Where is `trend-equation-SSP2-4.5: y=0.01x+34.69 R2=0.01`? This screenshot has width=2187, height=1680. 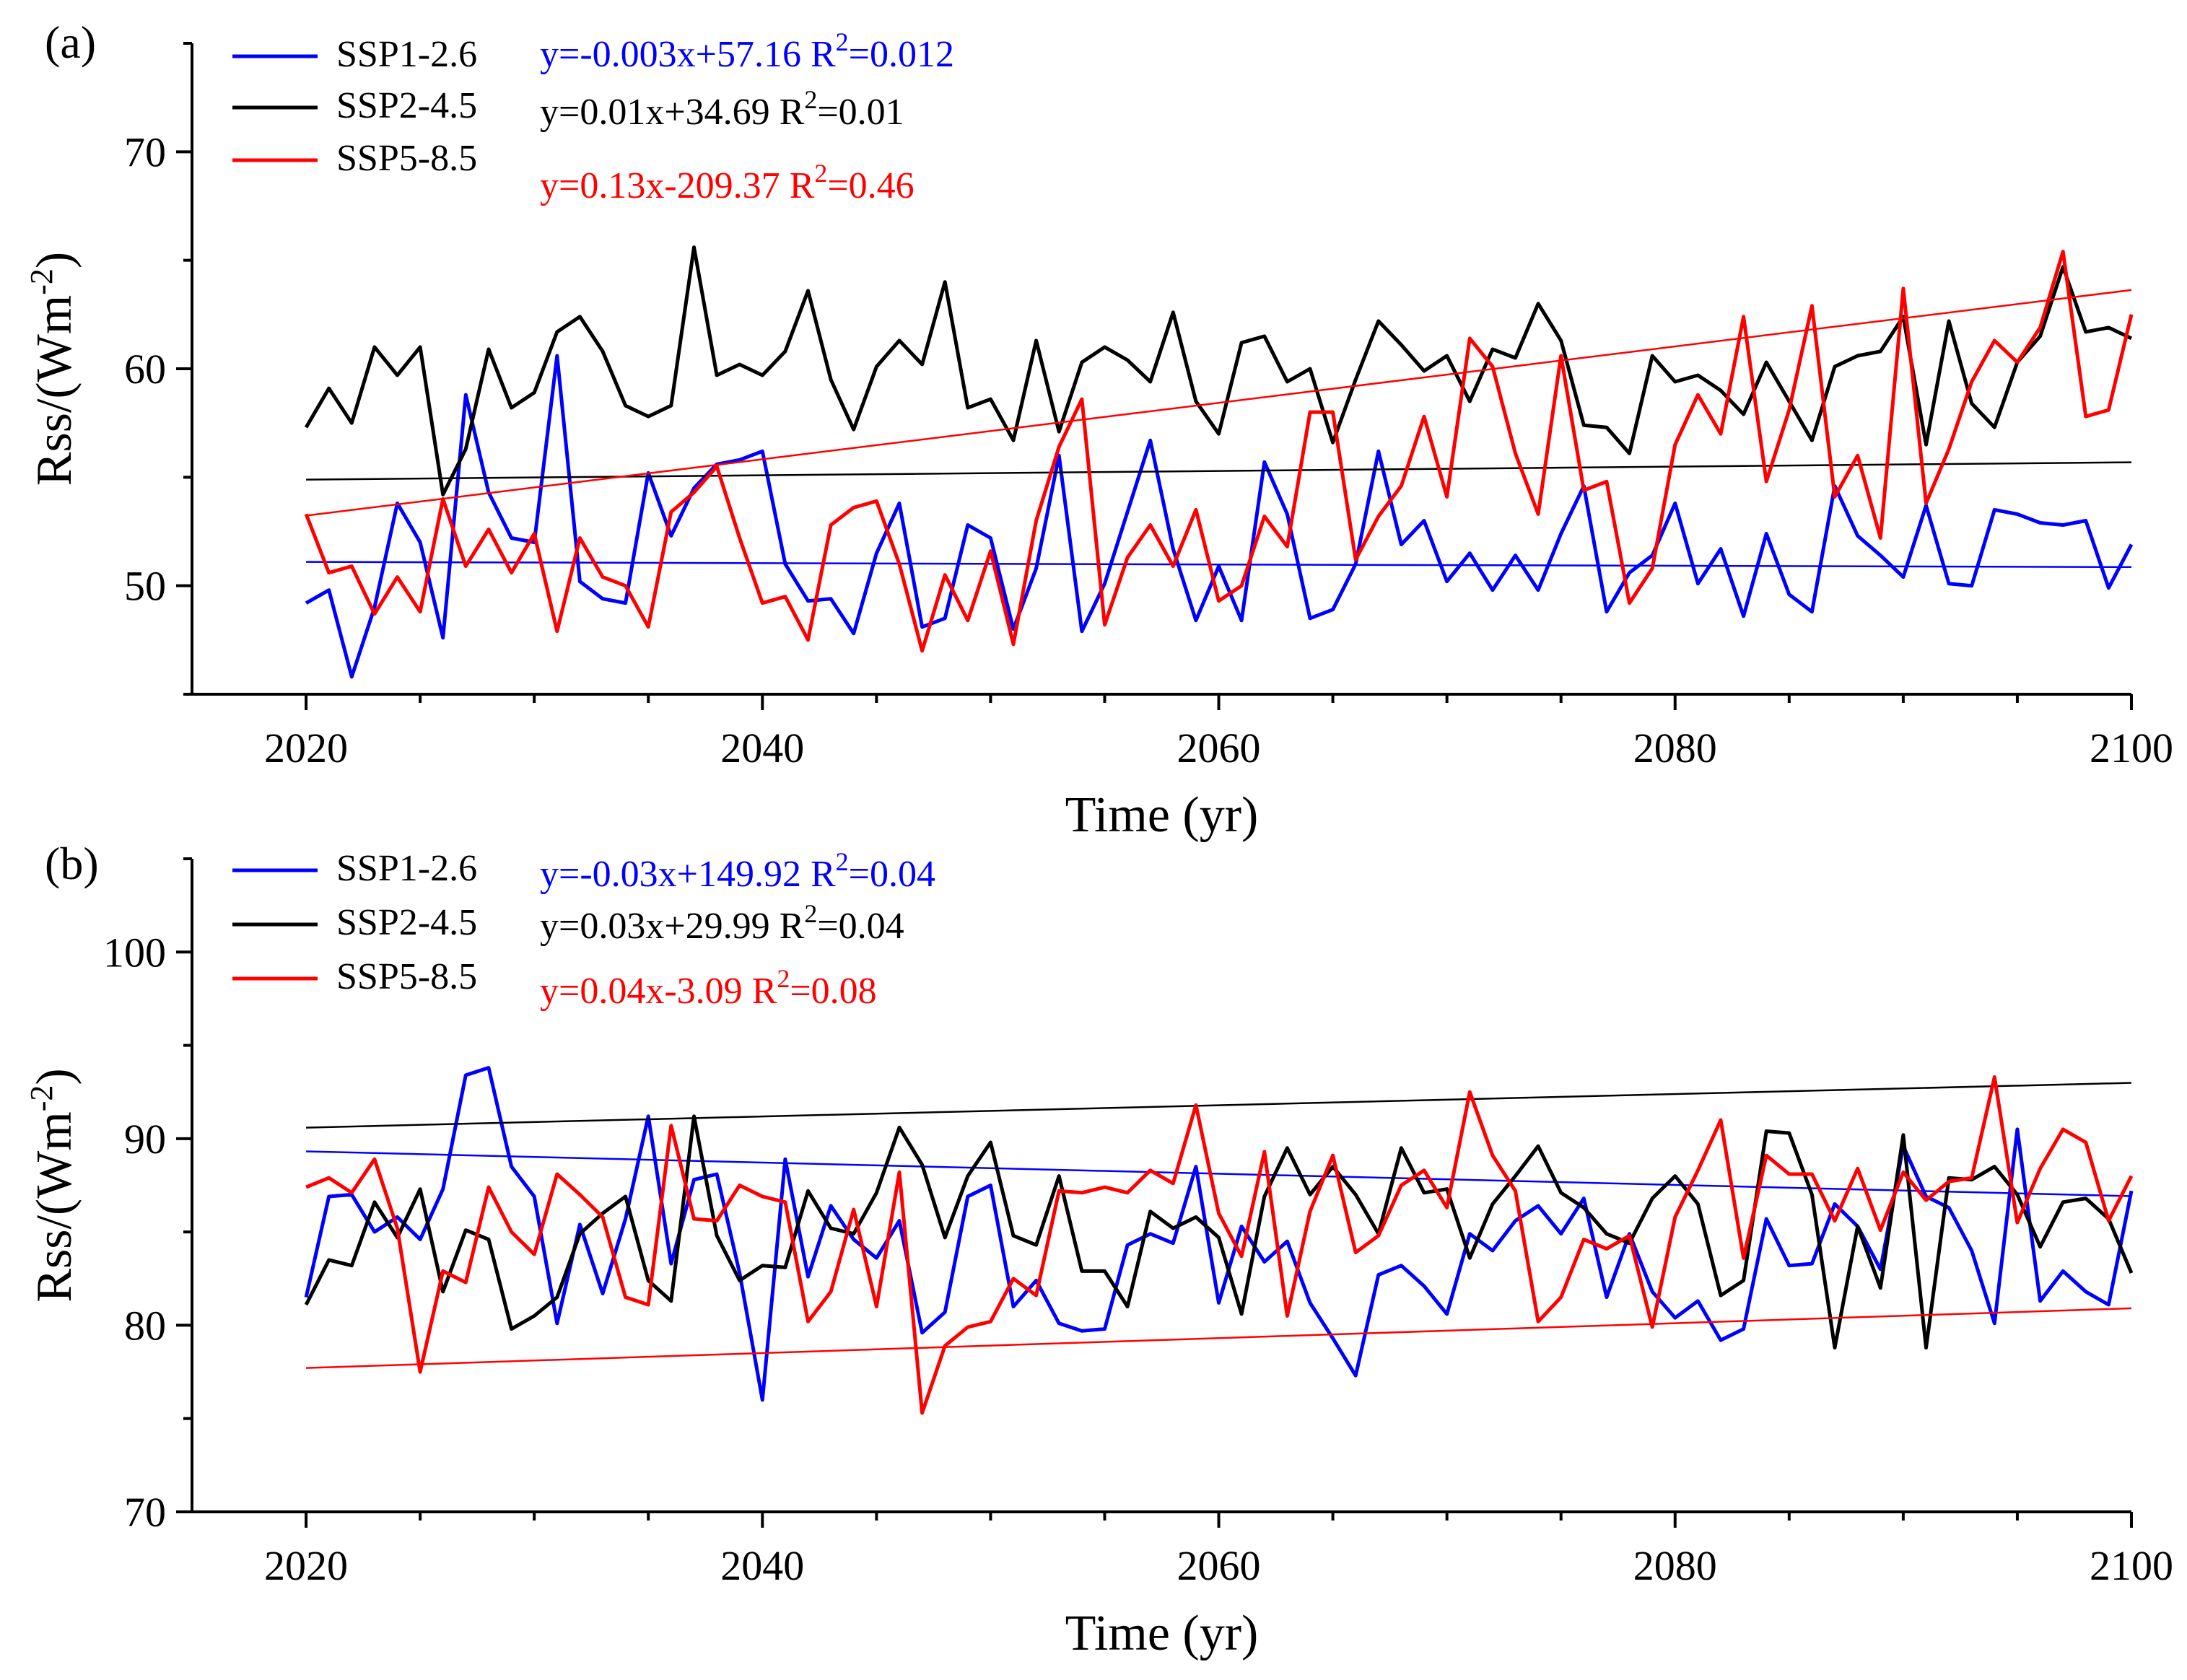
trend-equation-SSP2-4.5: y=0.01x+34.69 R2=0.01 is located at coordinates (722, 109).